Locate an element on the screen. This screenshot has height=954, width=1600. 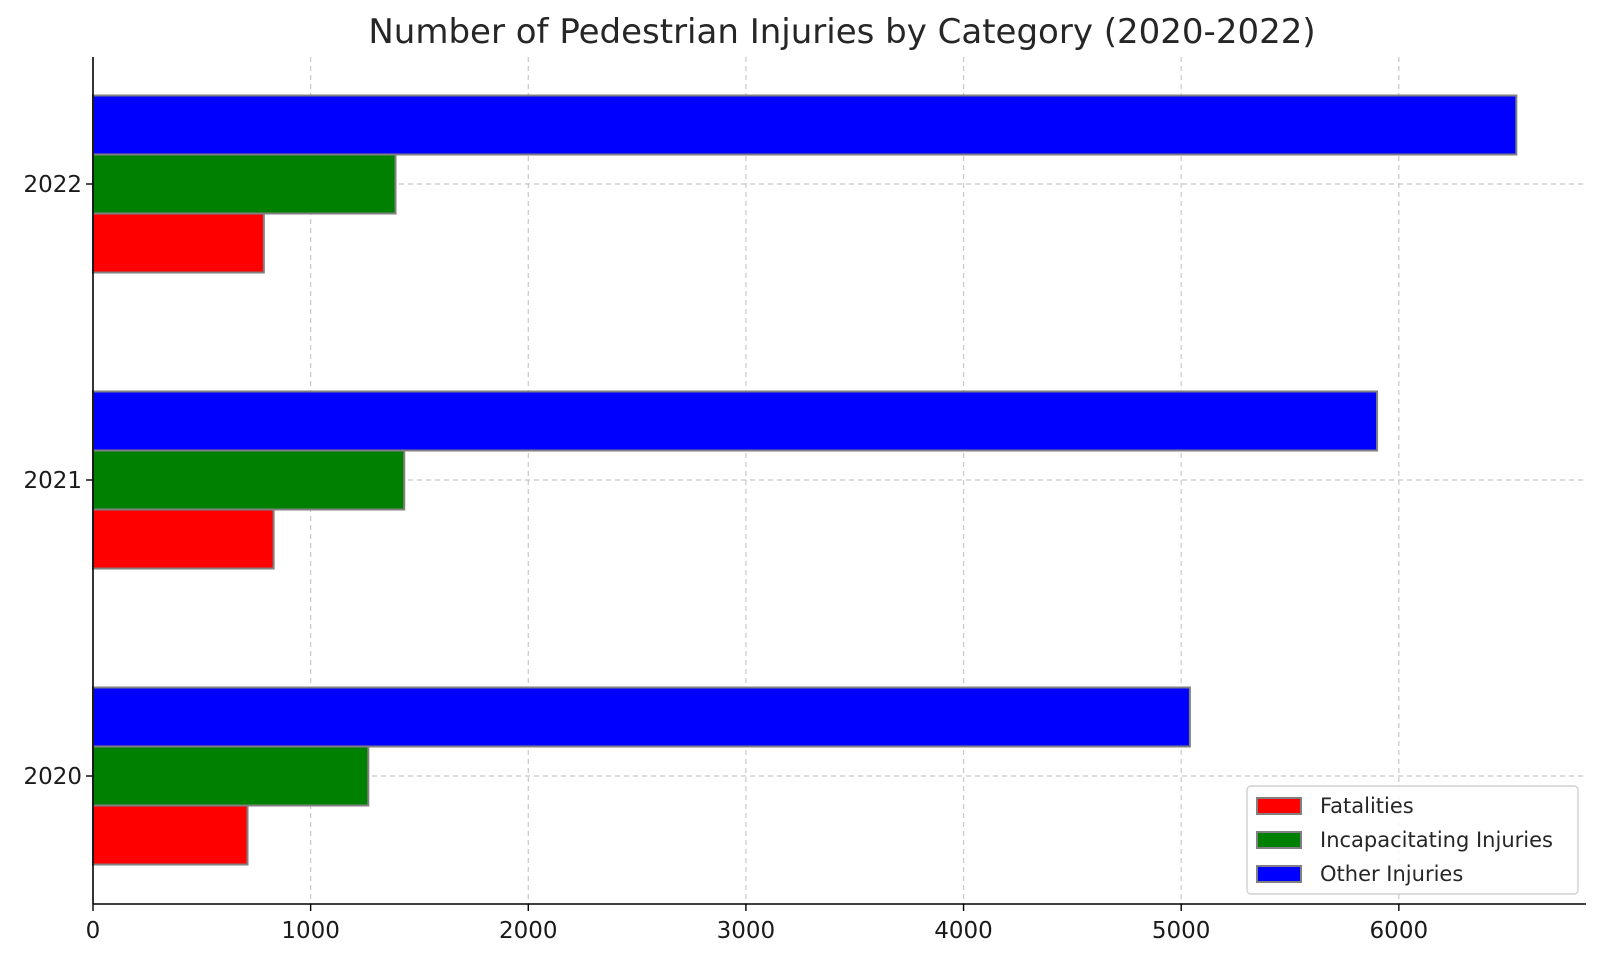
bar-incapacitating-injuries-2020 is located at coordinates (231, 776).